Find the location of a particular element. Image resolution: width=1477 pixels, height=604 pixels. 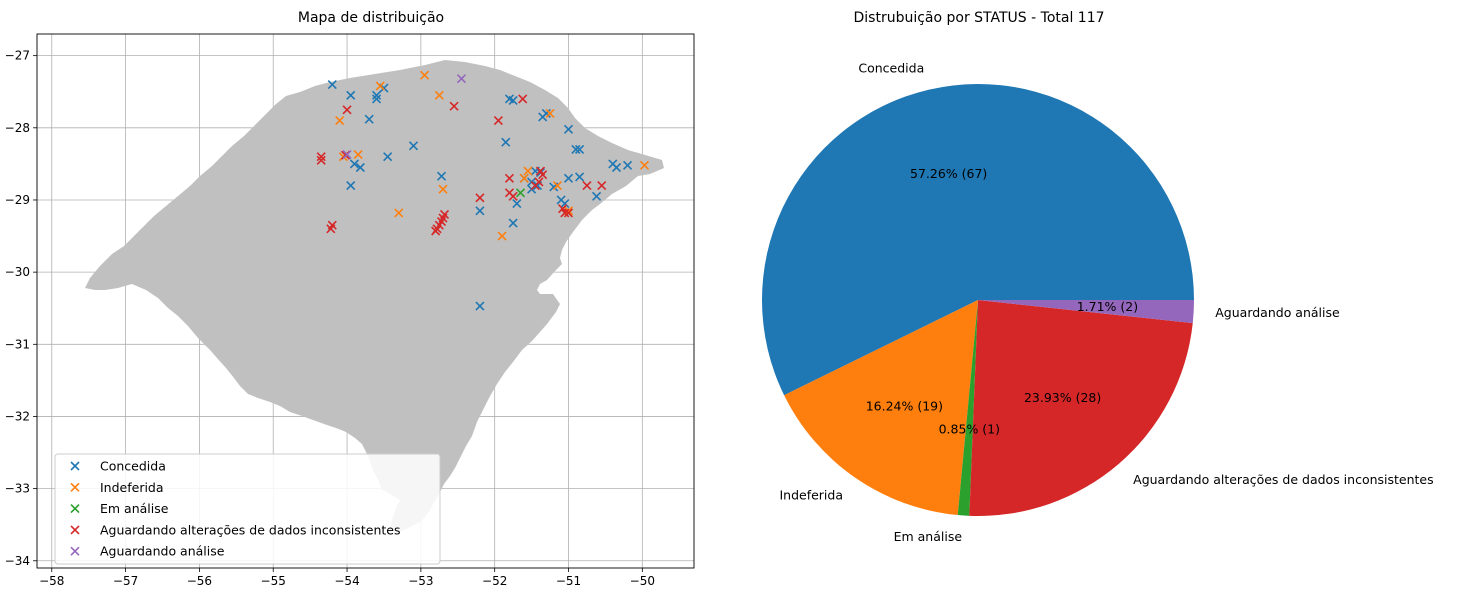

pie-percent-label-indeferida: 16.24% (19) is located at coordinates (904, 406).